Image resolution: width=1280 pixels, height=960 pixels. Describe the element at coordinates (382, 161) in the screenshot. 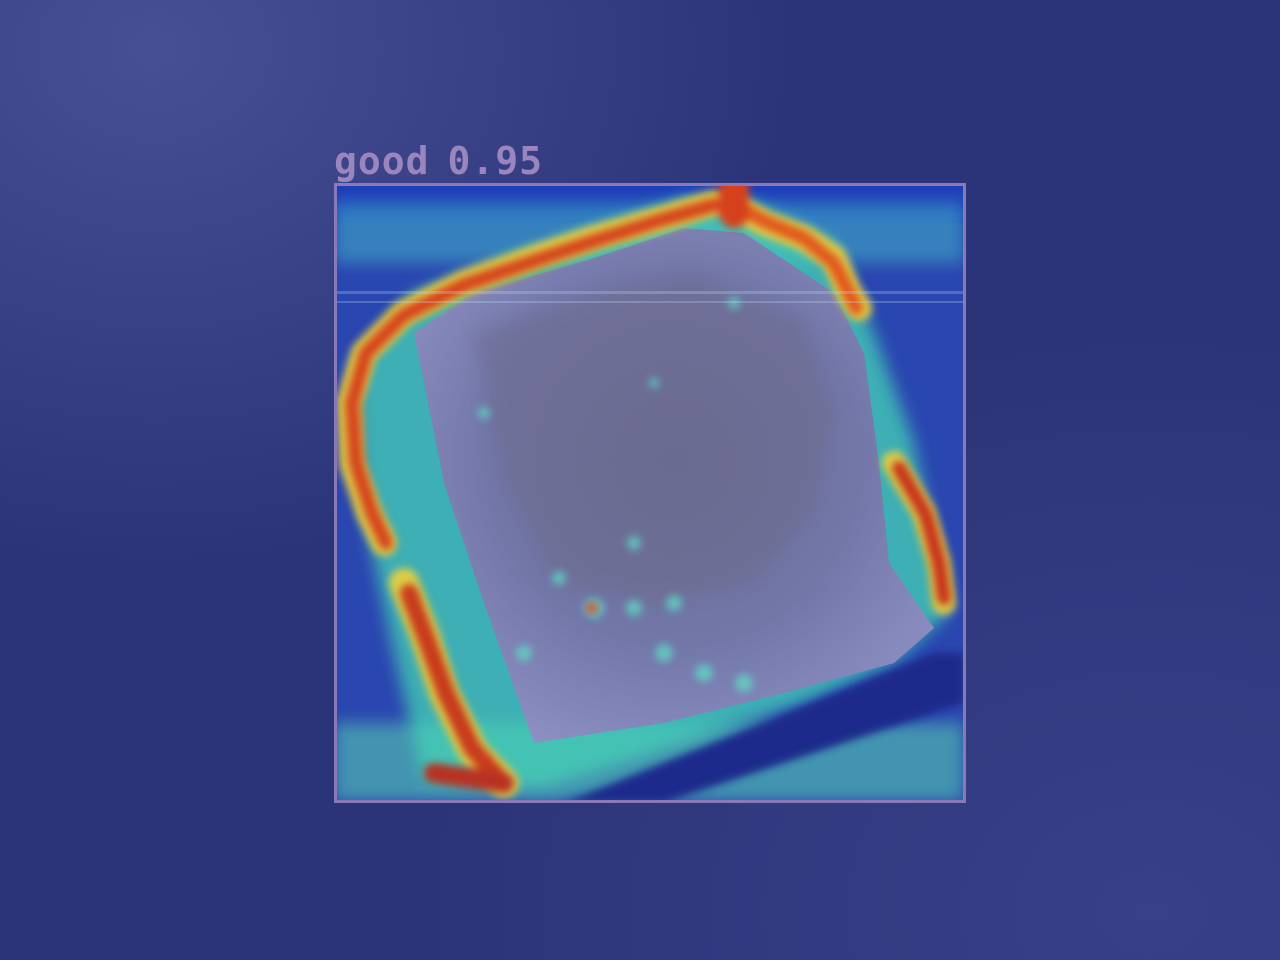

I see `detection-class-label: good` at that location.